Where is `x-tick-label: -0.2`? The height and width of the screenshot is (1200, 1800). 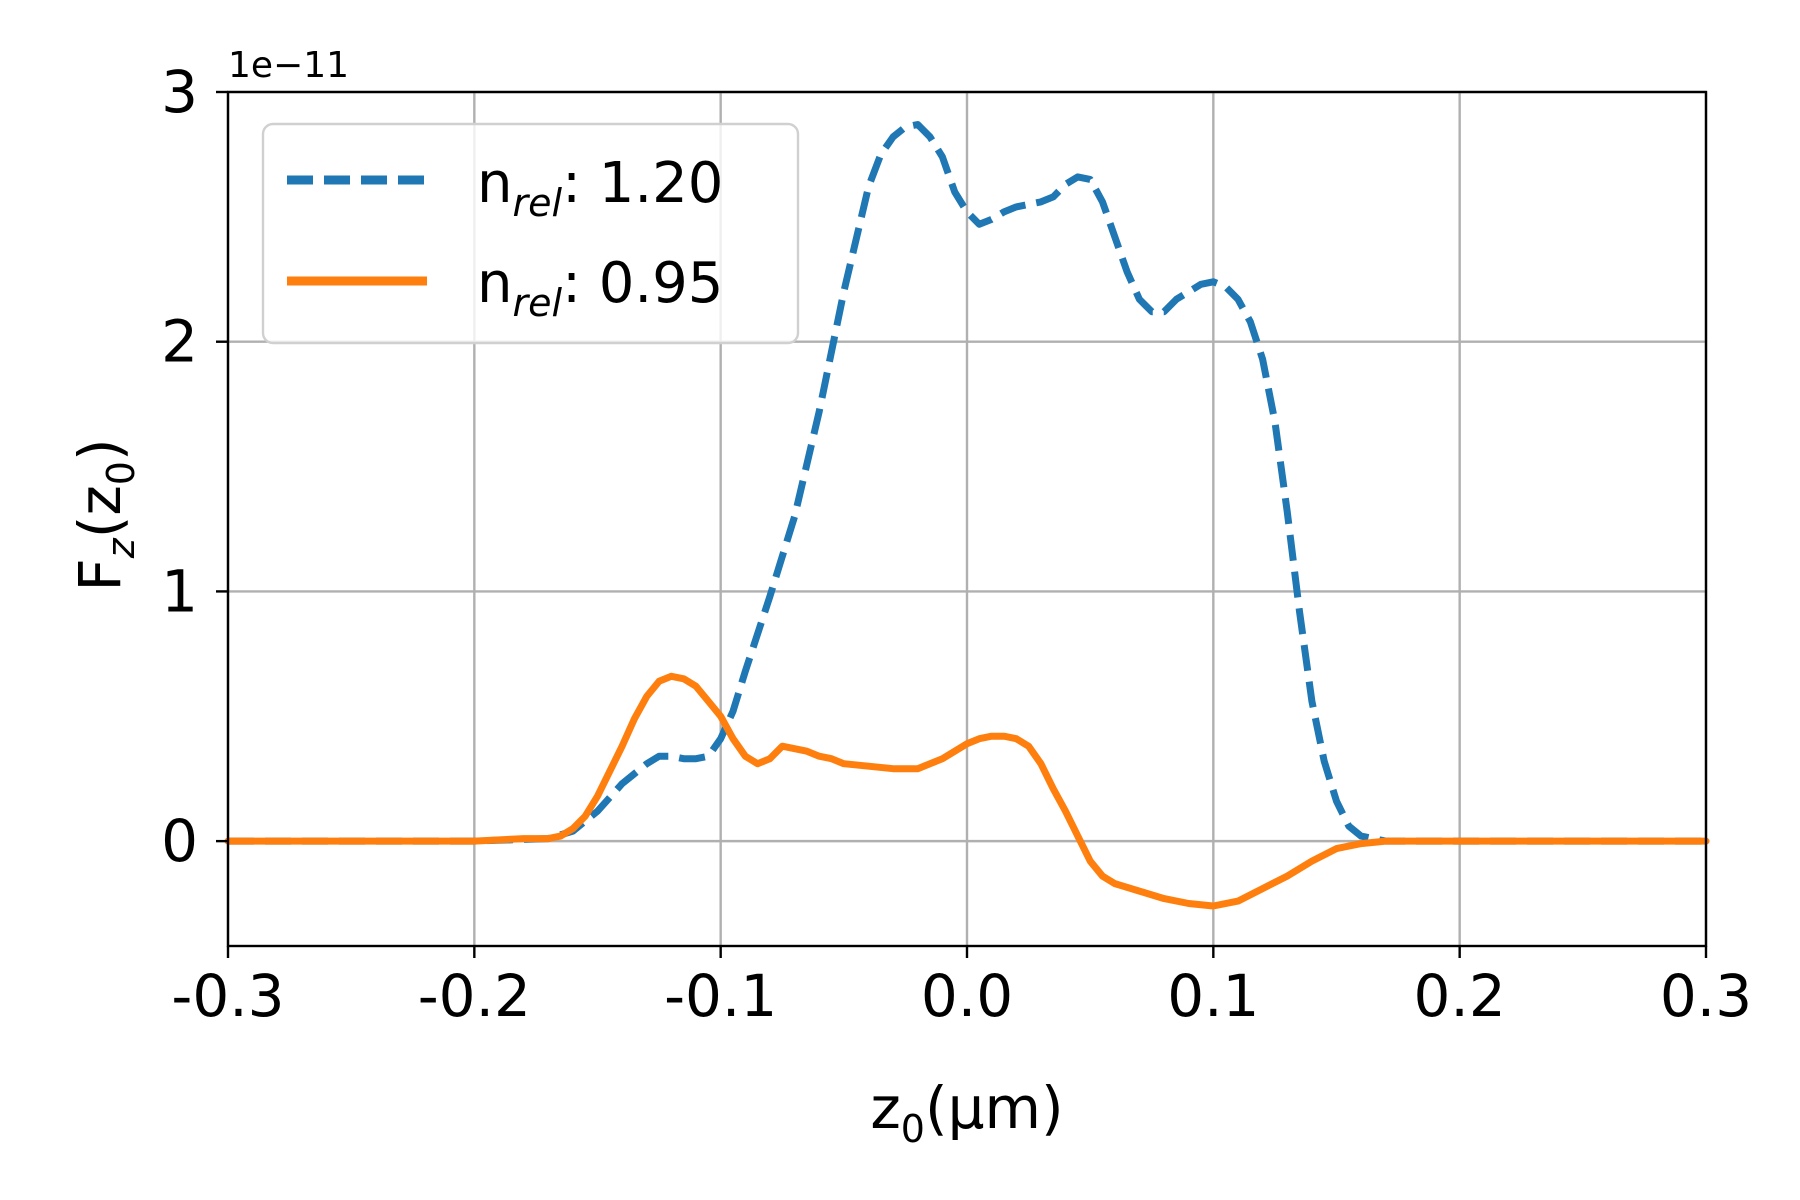 x-tick-label: -0.2 is located at coordinates (474, 996).